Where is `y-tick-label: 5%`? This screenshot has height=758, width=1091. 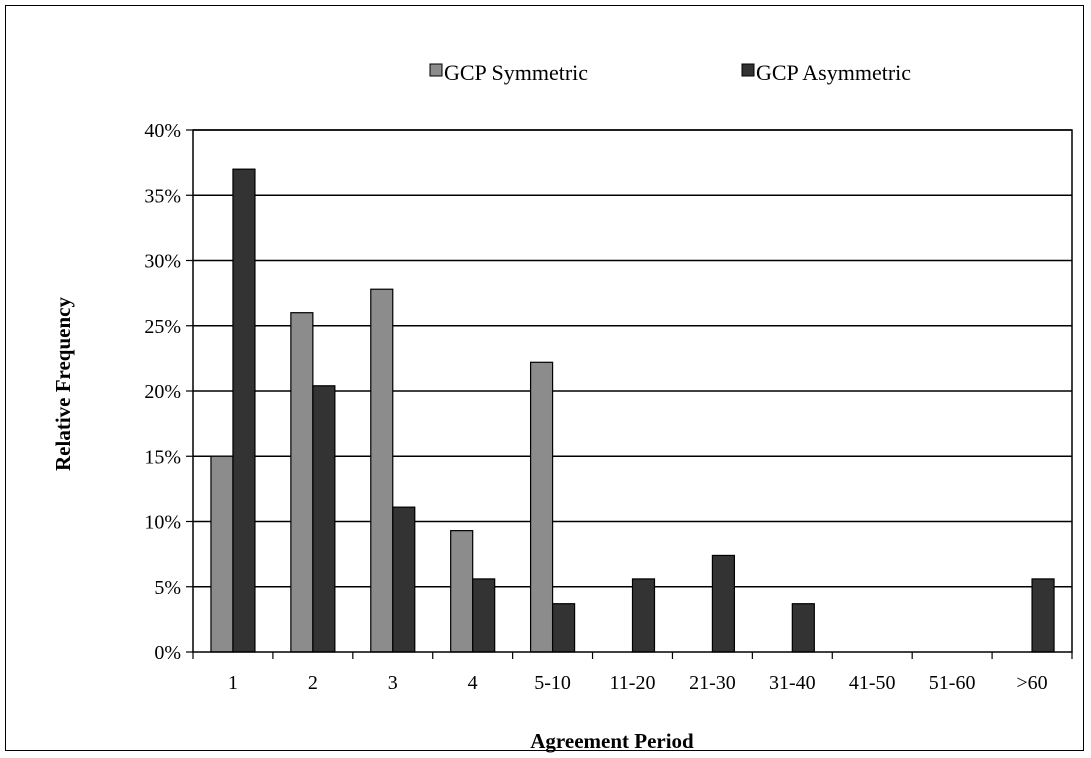 y-tick-label: 5% is located at coordinates (167, 588).